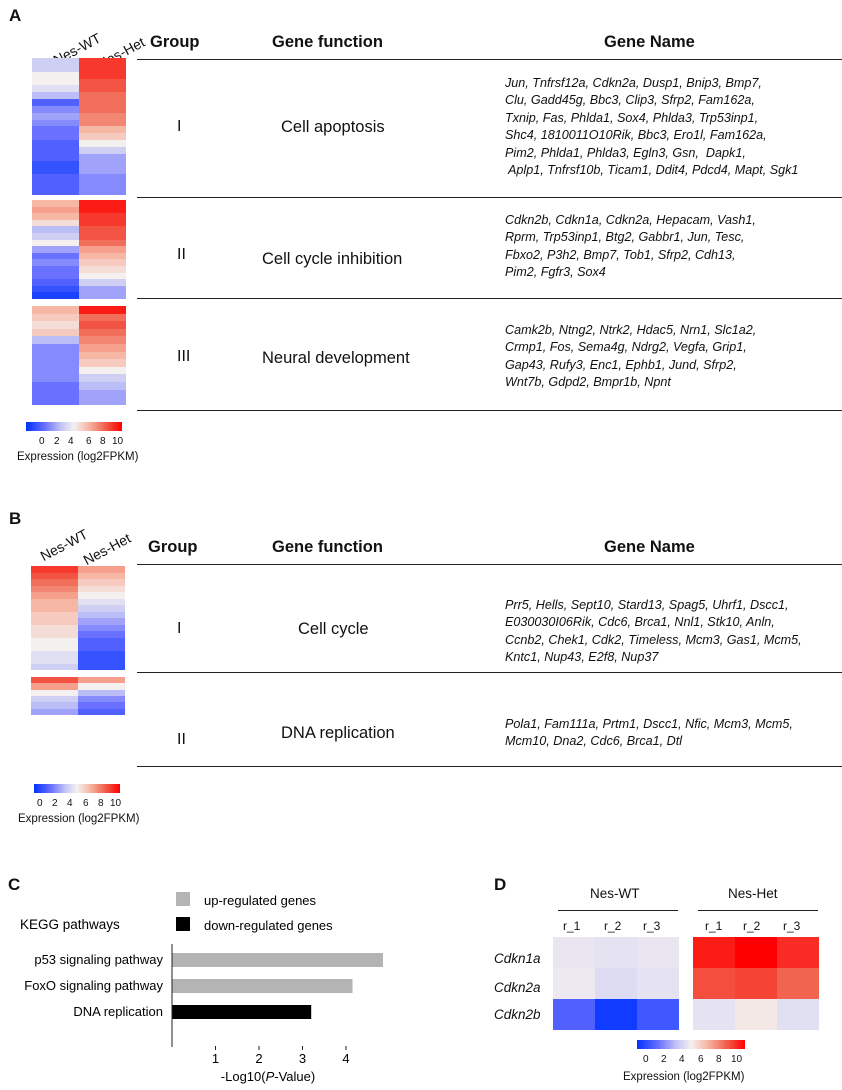 This screenshot has height=1090, width=842. Describe the element at coordinates (183, 899) in the screenshot. I see `legend-up-swatch` at that location.